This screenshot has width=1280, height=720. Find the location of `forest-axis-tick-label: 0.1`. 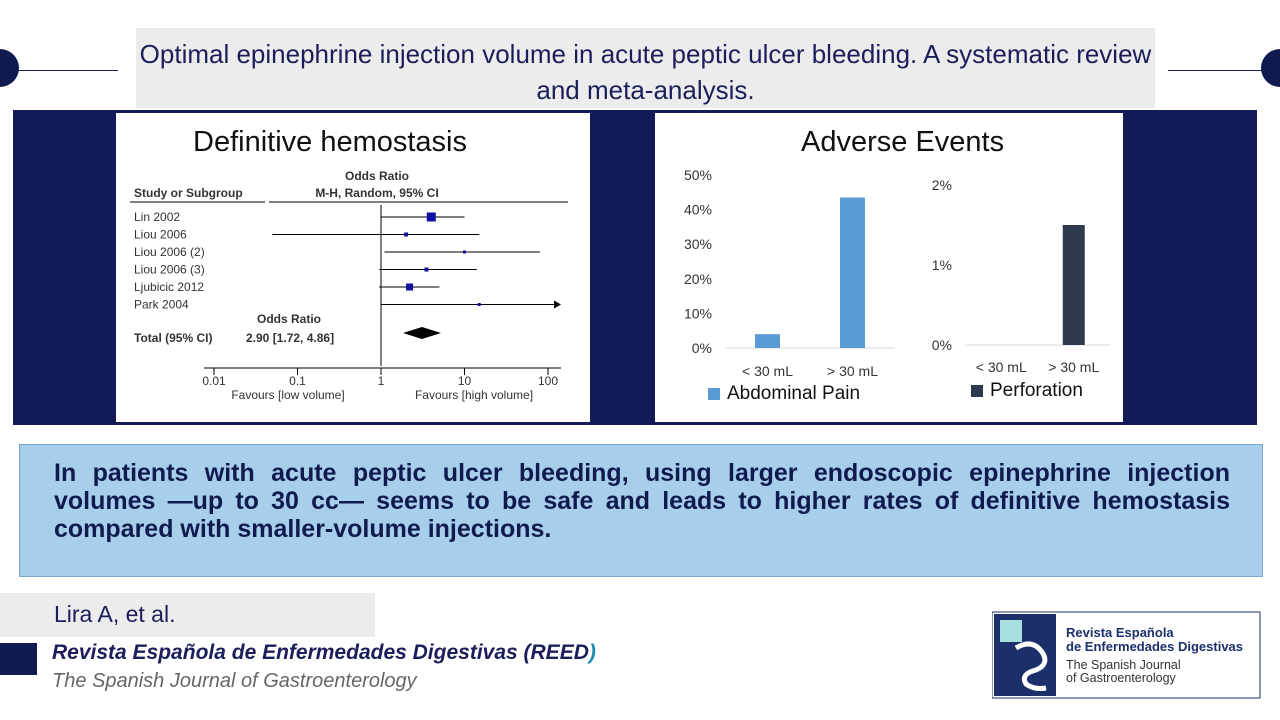

forest-axis-tick-label: 0.1 is located at coordinates (297, 381).